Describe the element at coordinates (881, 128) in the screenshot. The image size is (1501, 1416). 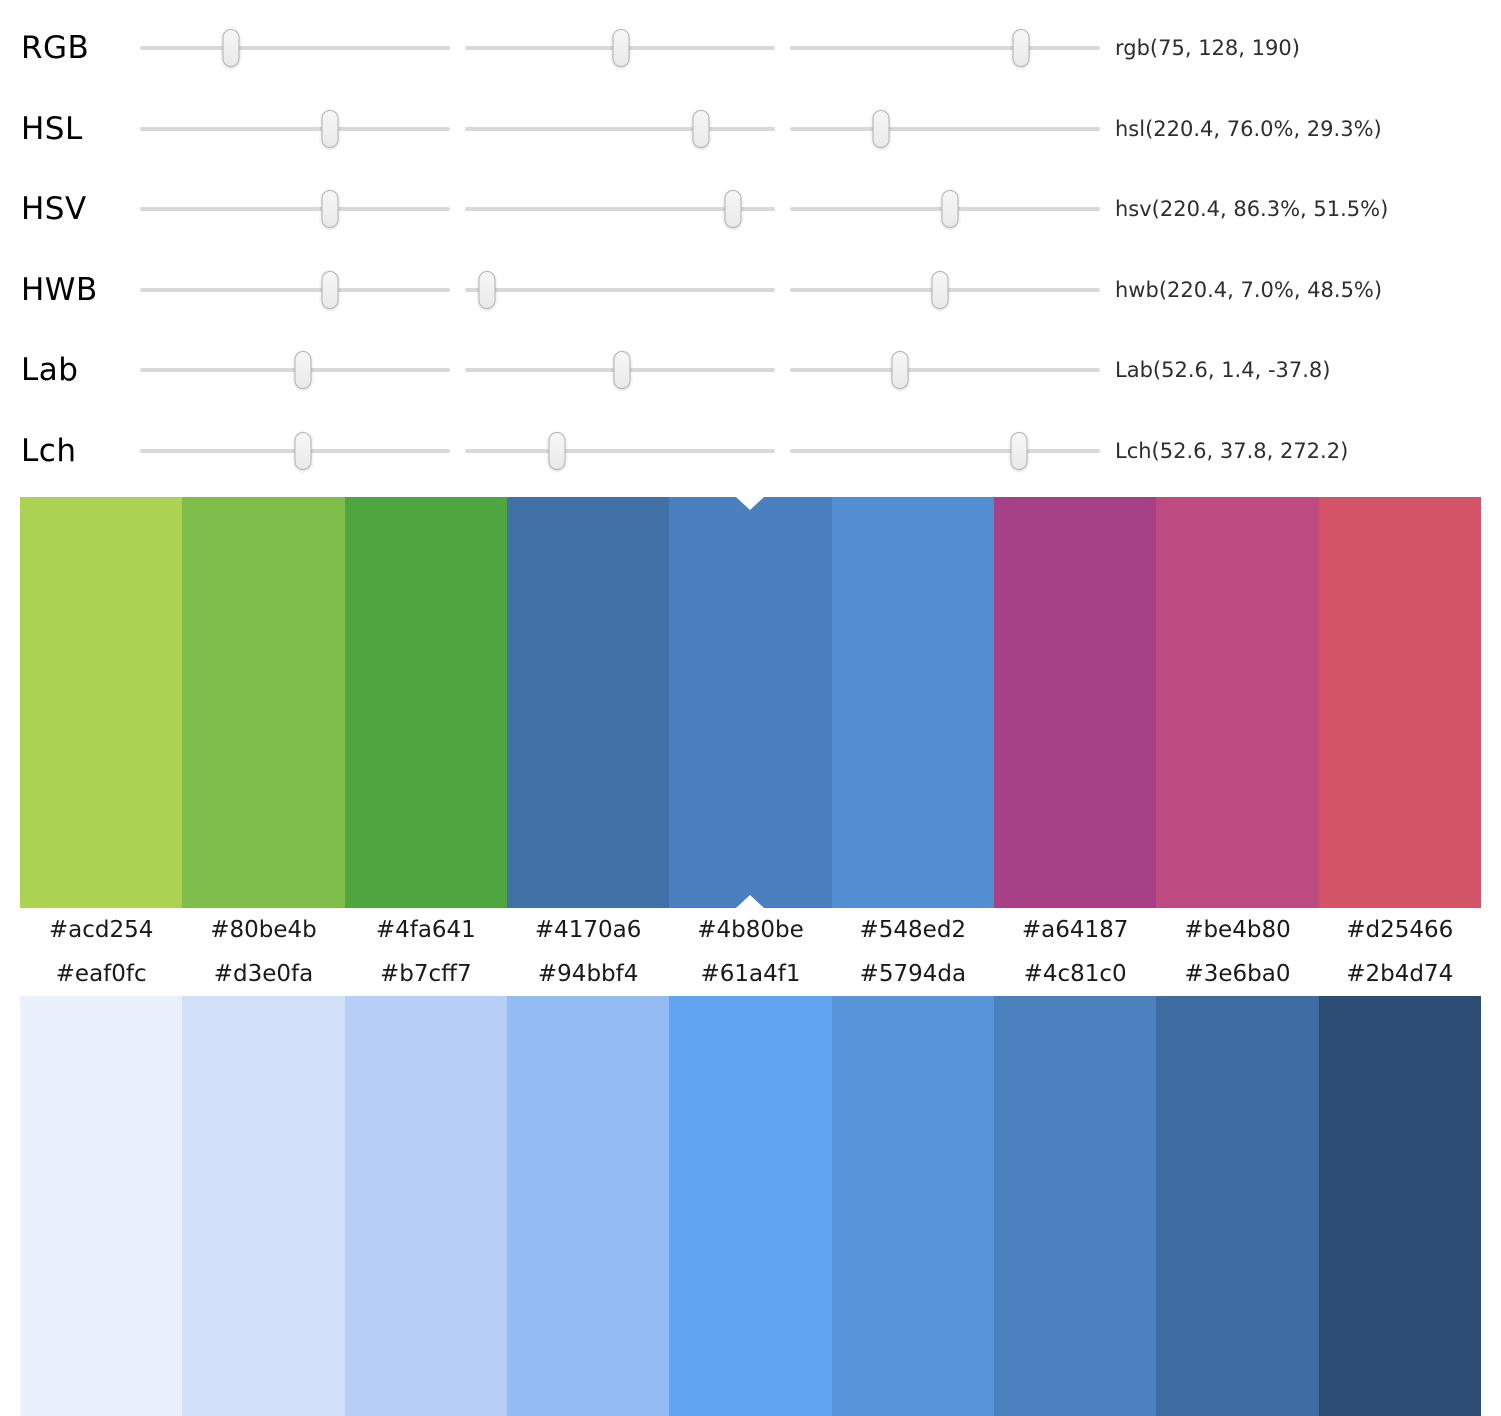
I see `hsl-l-slider-thumb` at that location.